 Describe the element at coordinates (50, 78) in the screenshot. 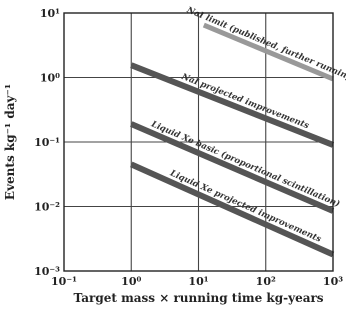

I see `y-tick-label: 10⁰` at that location.